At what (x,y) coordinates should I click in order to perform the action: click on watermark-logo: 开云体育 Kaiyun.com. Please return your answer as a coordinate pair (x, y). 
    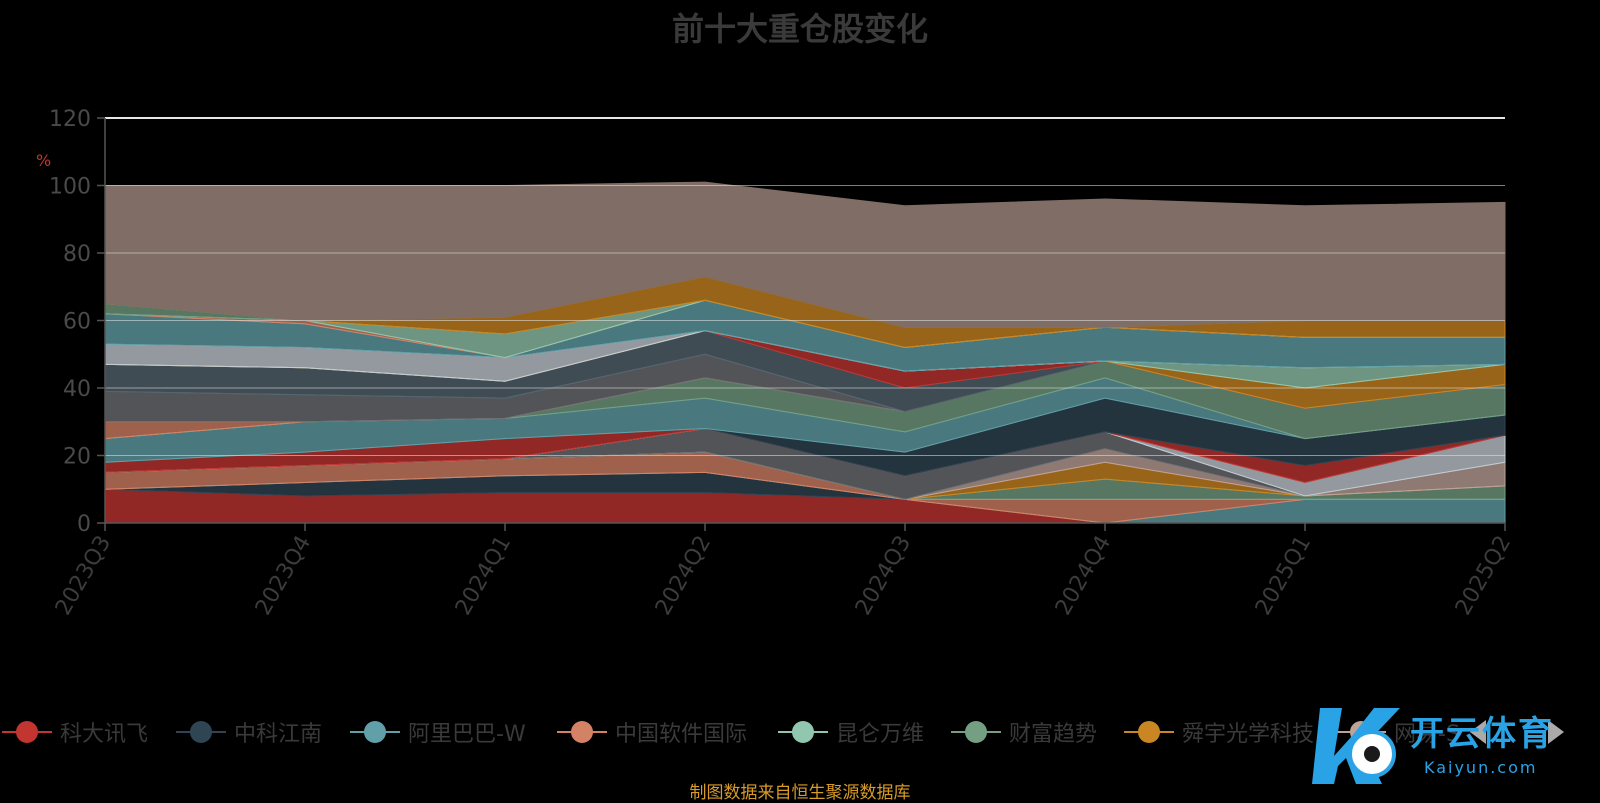
    Looking at the image, I should click on (1447, 744).